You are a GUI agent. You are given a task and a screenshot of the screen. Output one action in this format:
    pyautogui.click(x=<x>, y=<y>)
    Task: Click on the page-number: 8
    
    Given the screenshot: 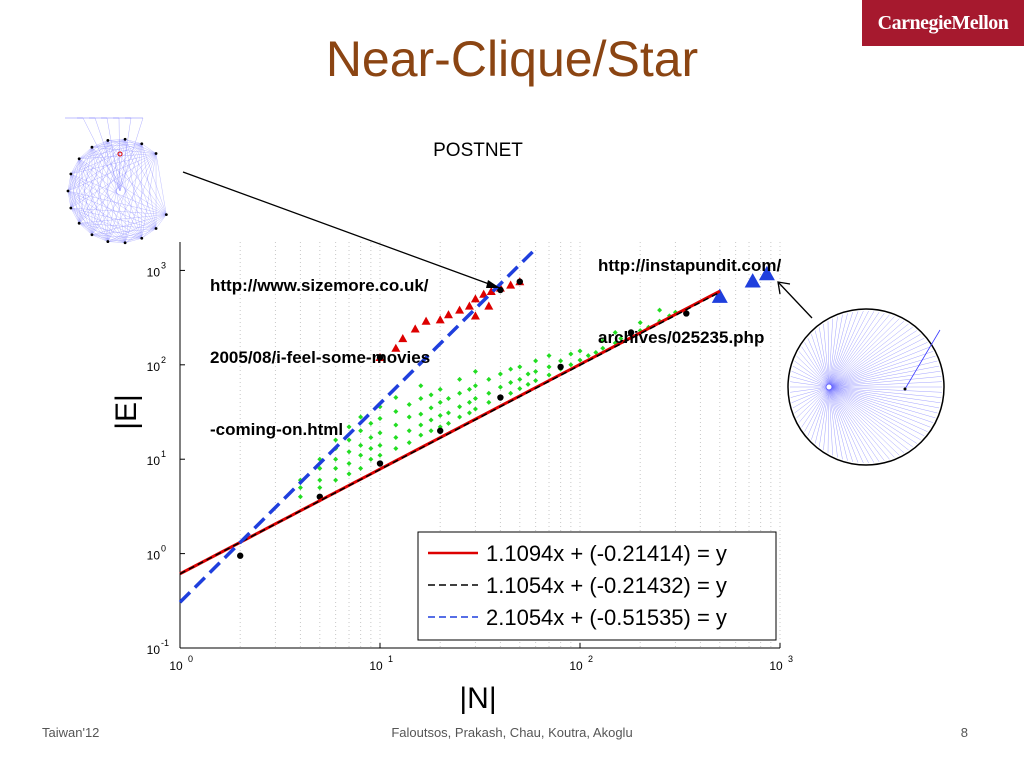 What is the action you would take?
    pyautogui.click(x=964, y=732)
    